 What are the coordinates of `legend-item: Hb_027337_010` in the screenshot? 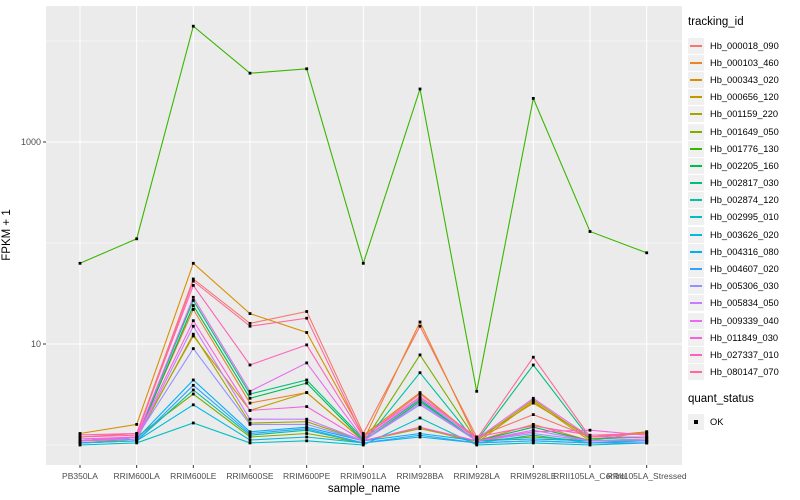 It's located at (744, 354).